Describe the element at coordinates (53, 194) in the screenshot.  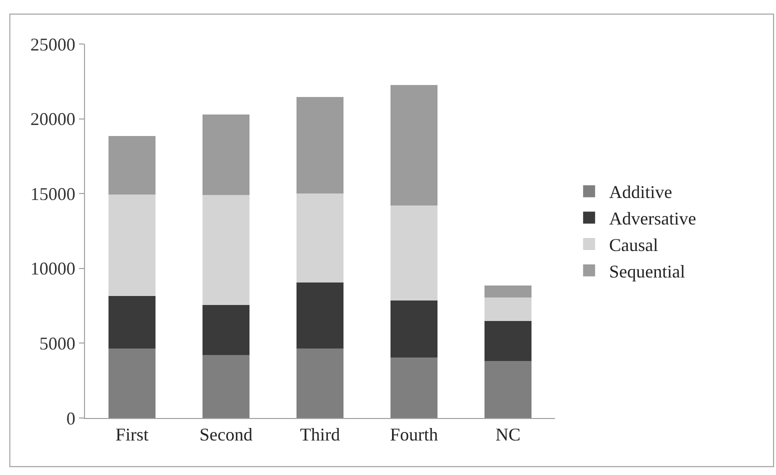
I see `y-tick-label: 15000` at that location.